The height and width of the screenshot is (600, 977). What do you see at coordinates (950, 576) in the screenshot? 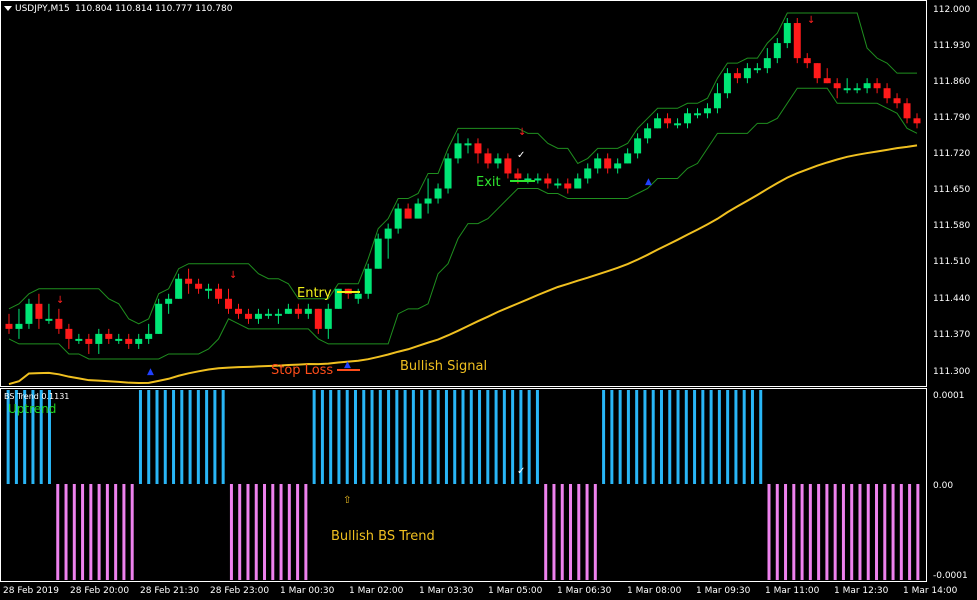
I see `indicator-tick: -0.0001` at bounding box center [950, 576].